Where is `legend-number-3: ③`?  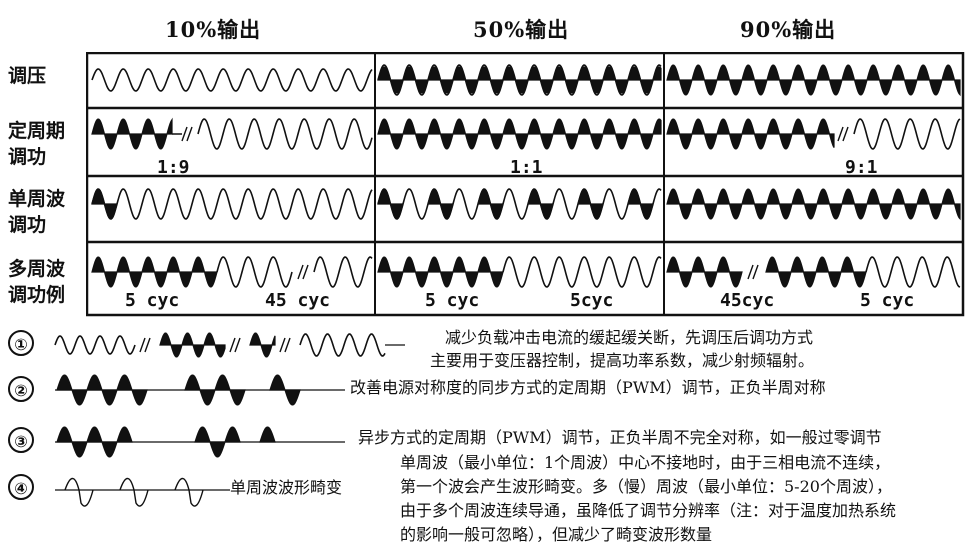 legend-number-3: ③ is located at coordinates (21, 440).